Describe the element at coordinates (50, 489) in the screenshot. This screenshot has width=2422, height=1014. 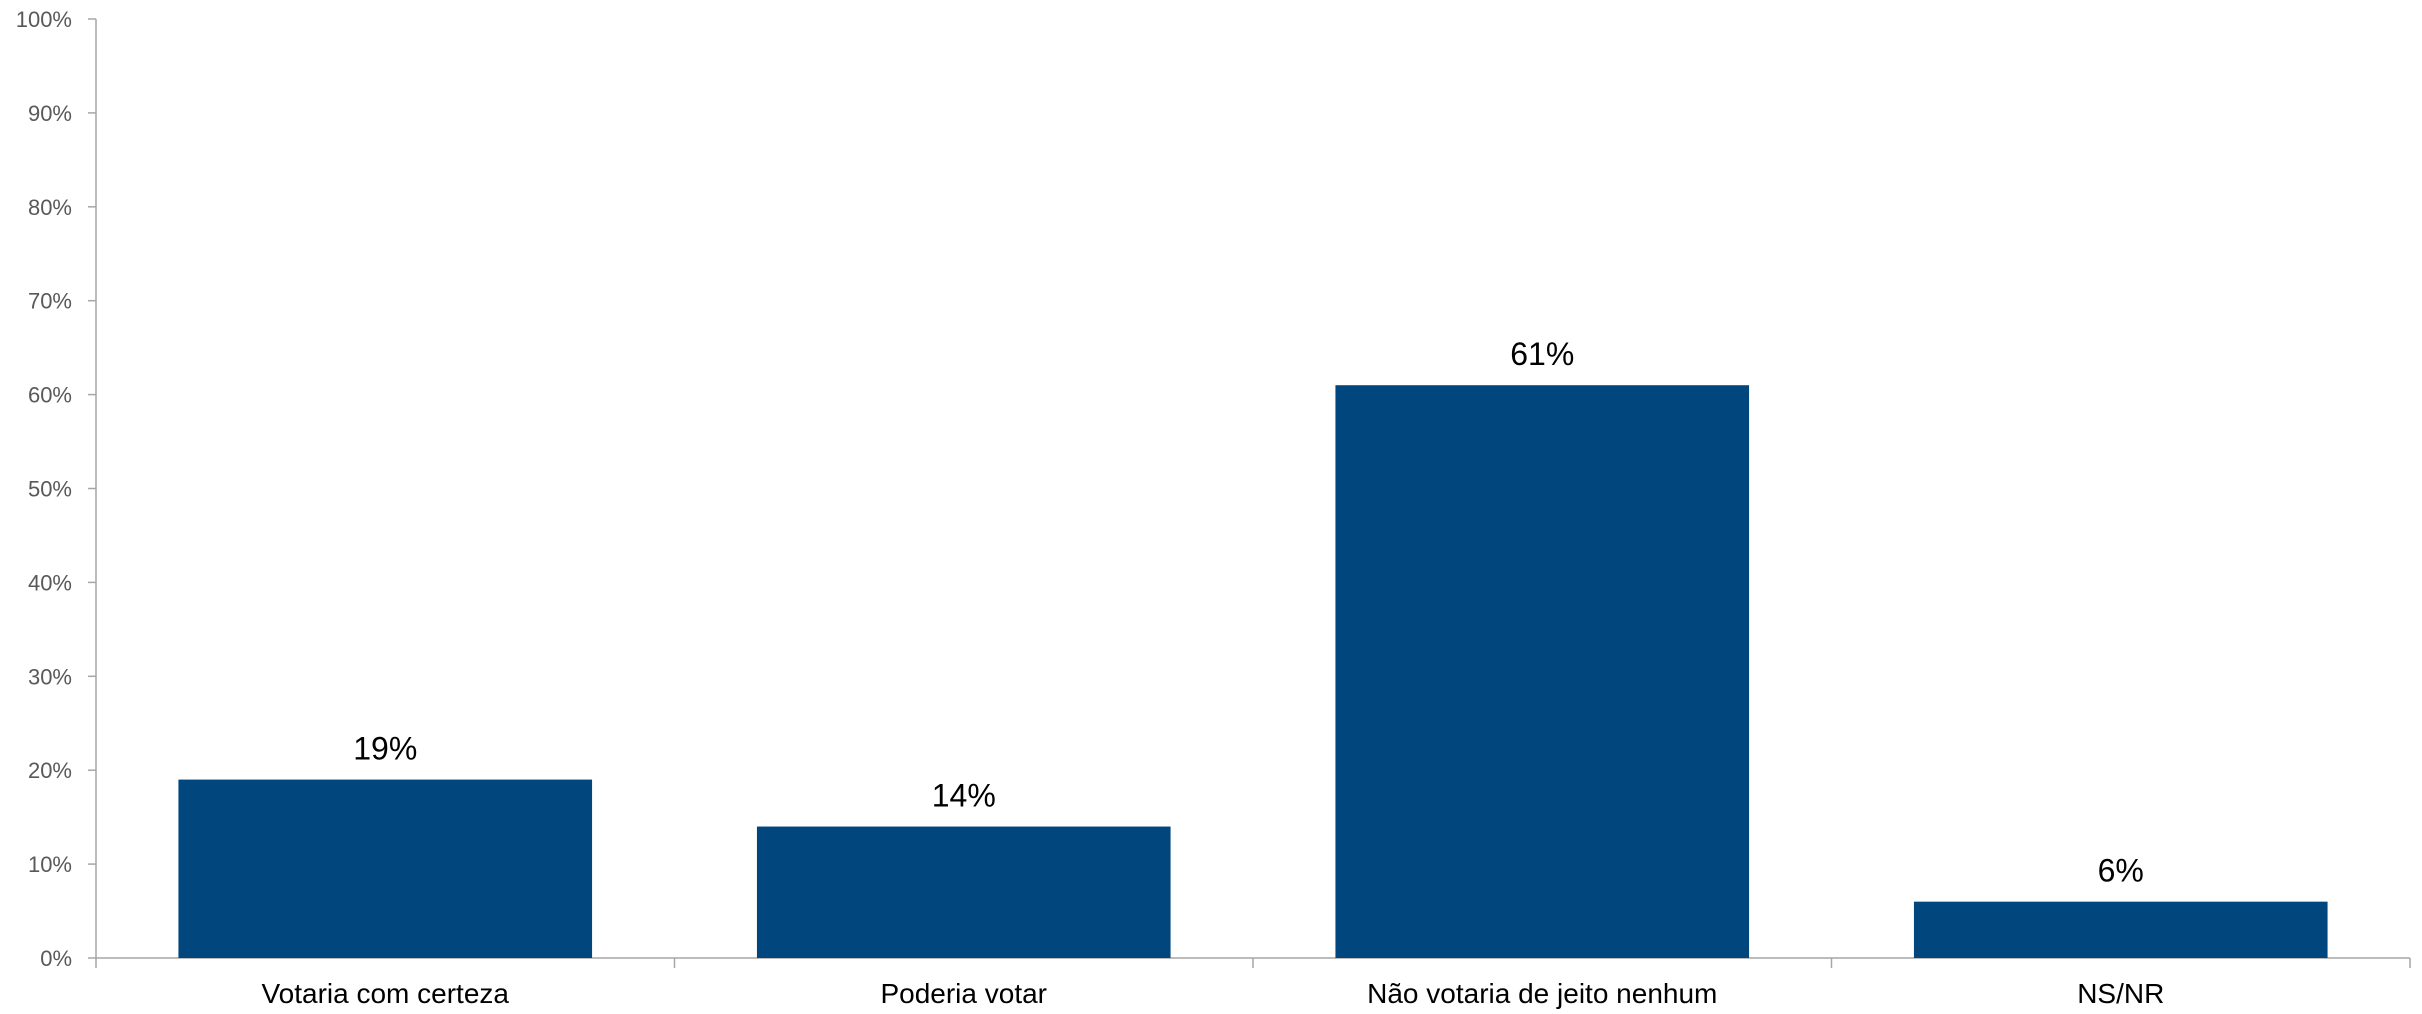
I see `y-tick-label: 50%` at that location.